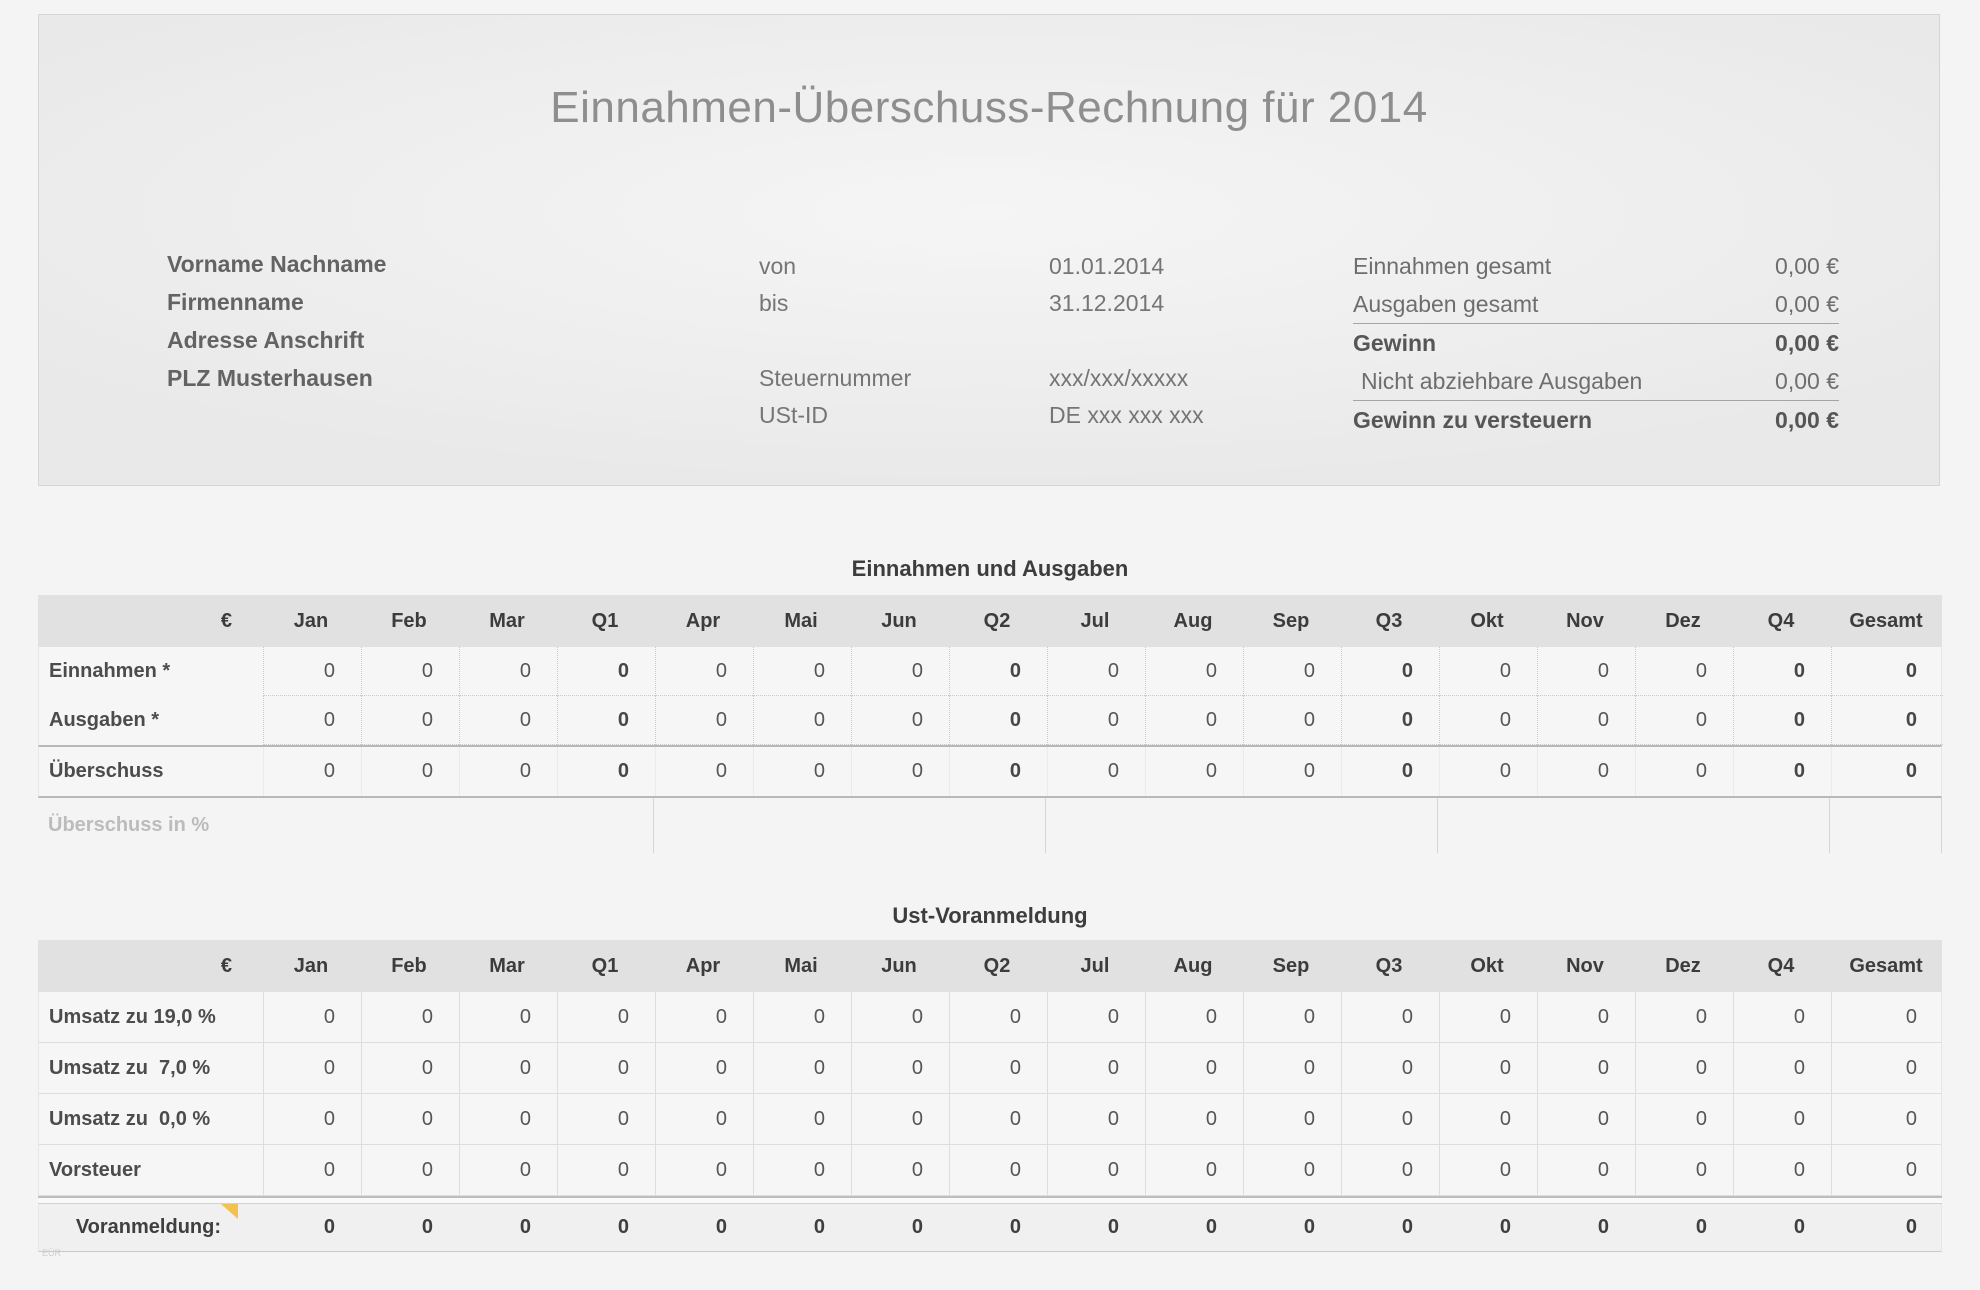 This screenshot has height=1290, width=1980. What do you see at coordinates (1107, 266) in the screenshot?
I see `period-from-value: 01.01.2014` at bounding box center [1107, 266].